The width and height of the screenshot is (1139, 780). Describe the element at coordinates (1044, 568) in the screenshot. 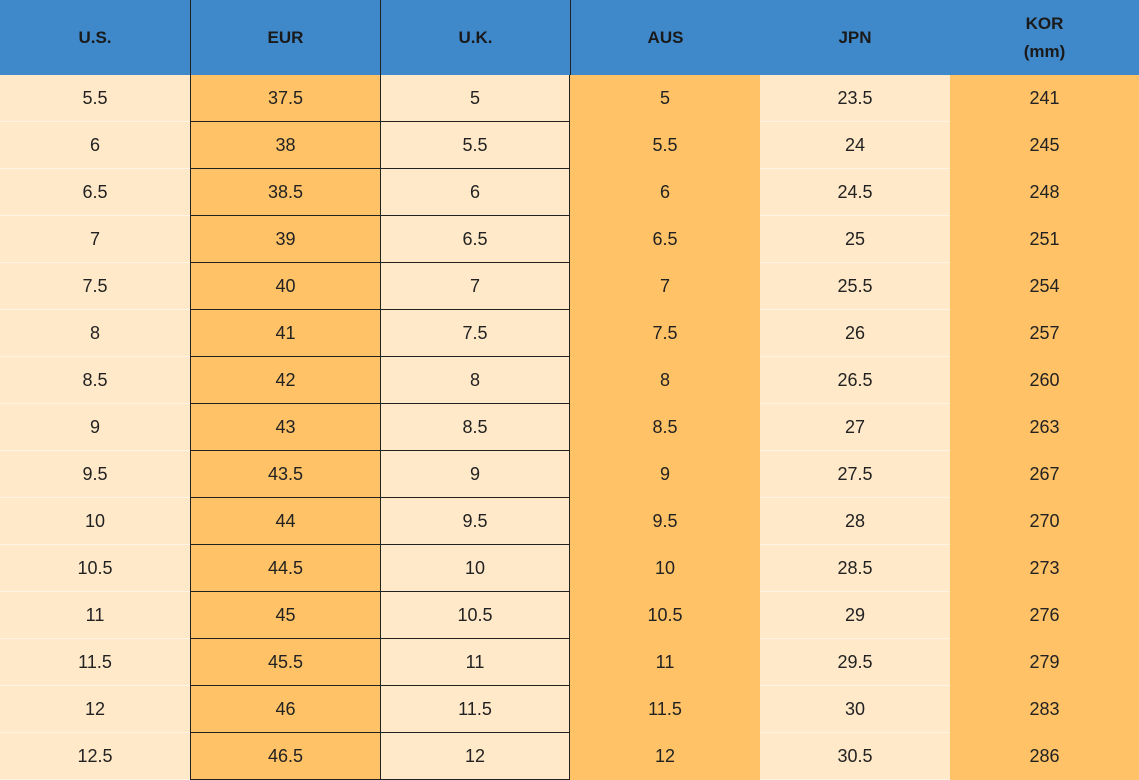

I see `table-cell: 273` at that location.